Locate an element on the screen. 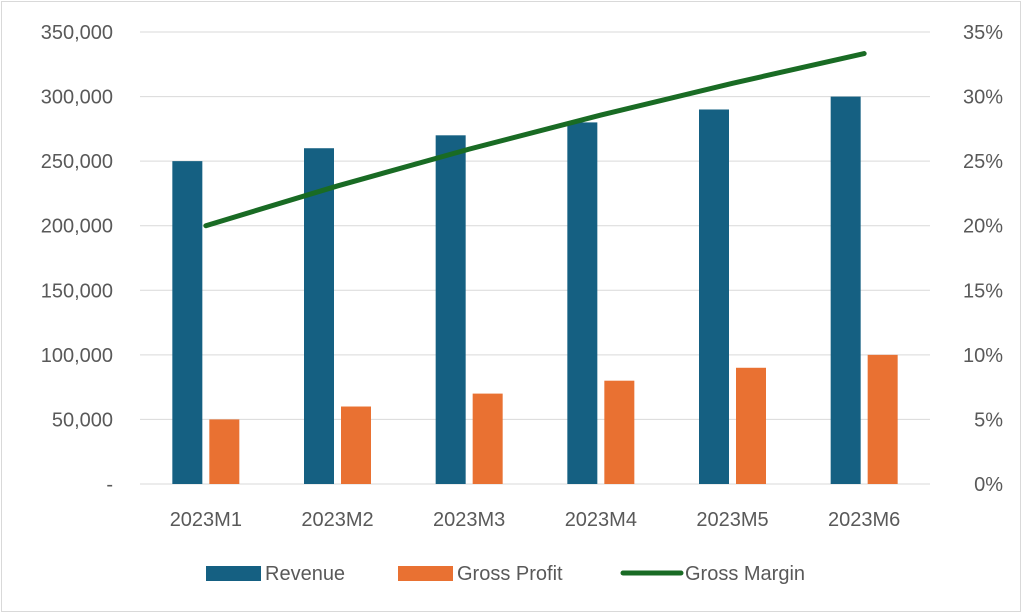 The height and width of the screenshot is (615, 1024). legend: Revenue Gross Profit Gross Margin is located at coordinates (505, 574).